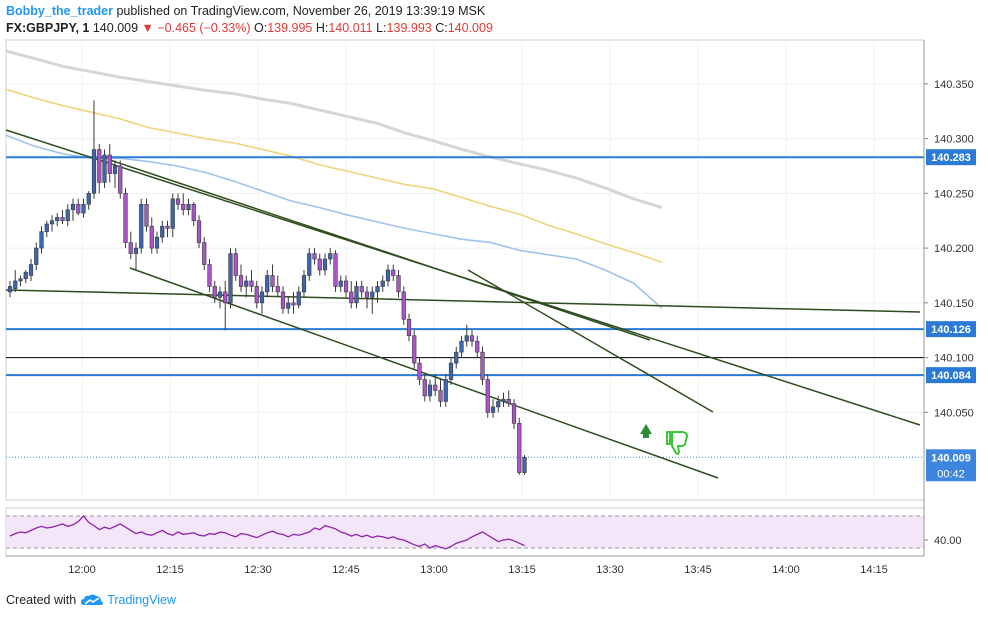 The width and height of the screenshot is (988, 618). Describe the element at coordinates (463, 301) in the screenshot. I see `trendline` at that location.